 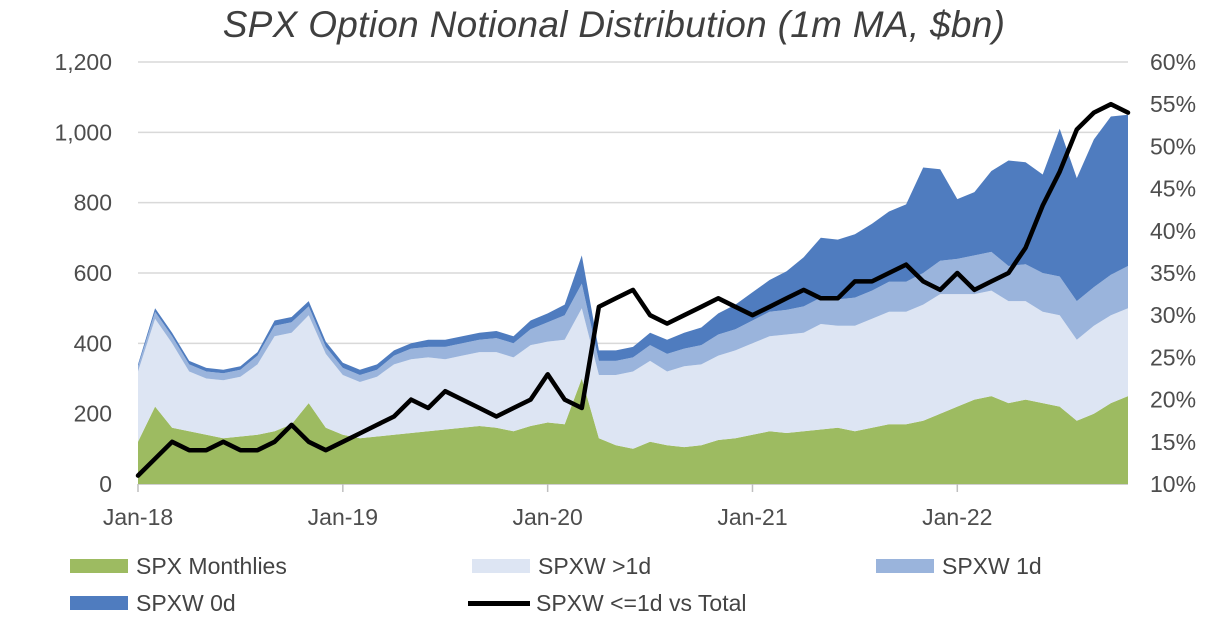 What do you see at coordinates (186, 602) in the screenshot?
I see `legend-label: SPXW 0d` at bounding box center [186, 602].